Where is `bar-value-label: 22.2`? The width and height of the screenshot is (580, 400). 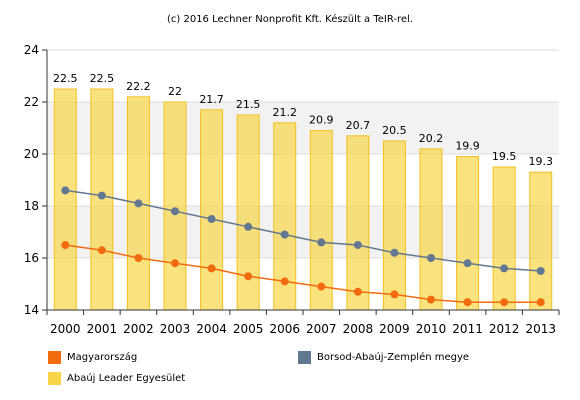
bar-value-label: 22.2 is located at coordinates (138, 86).